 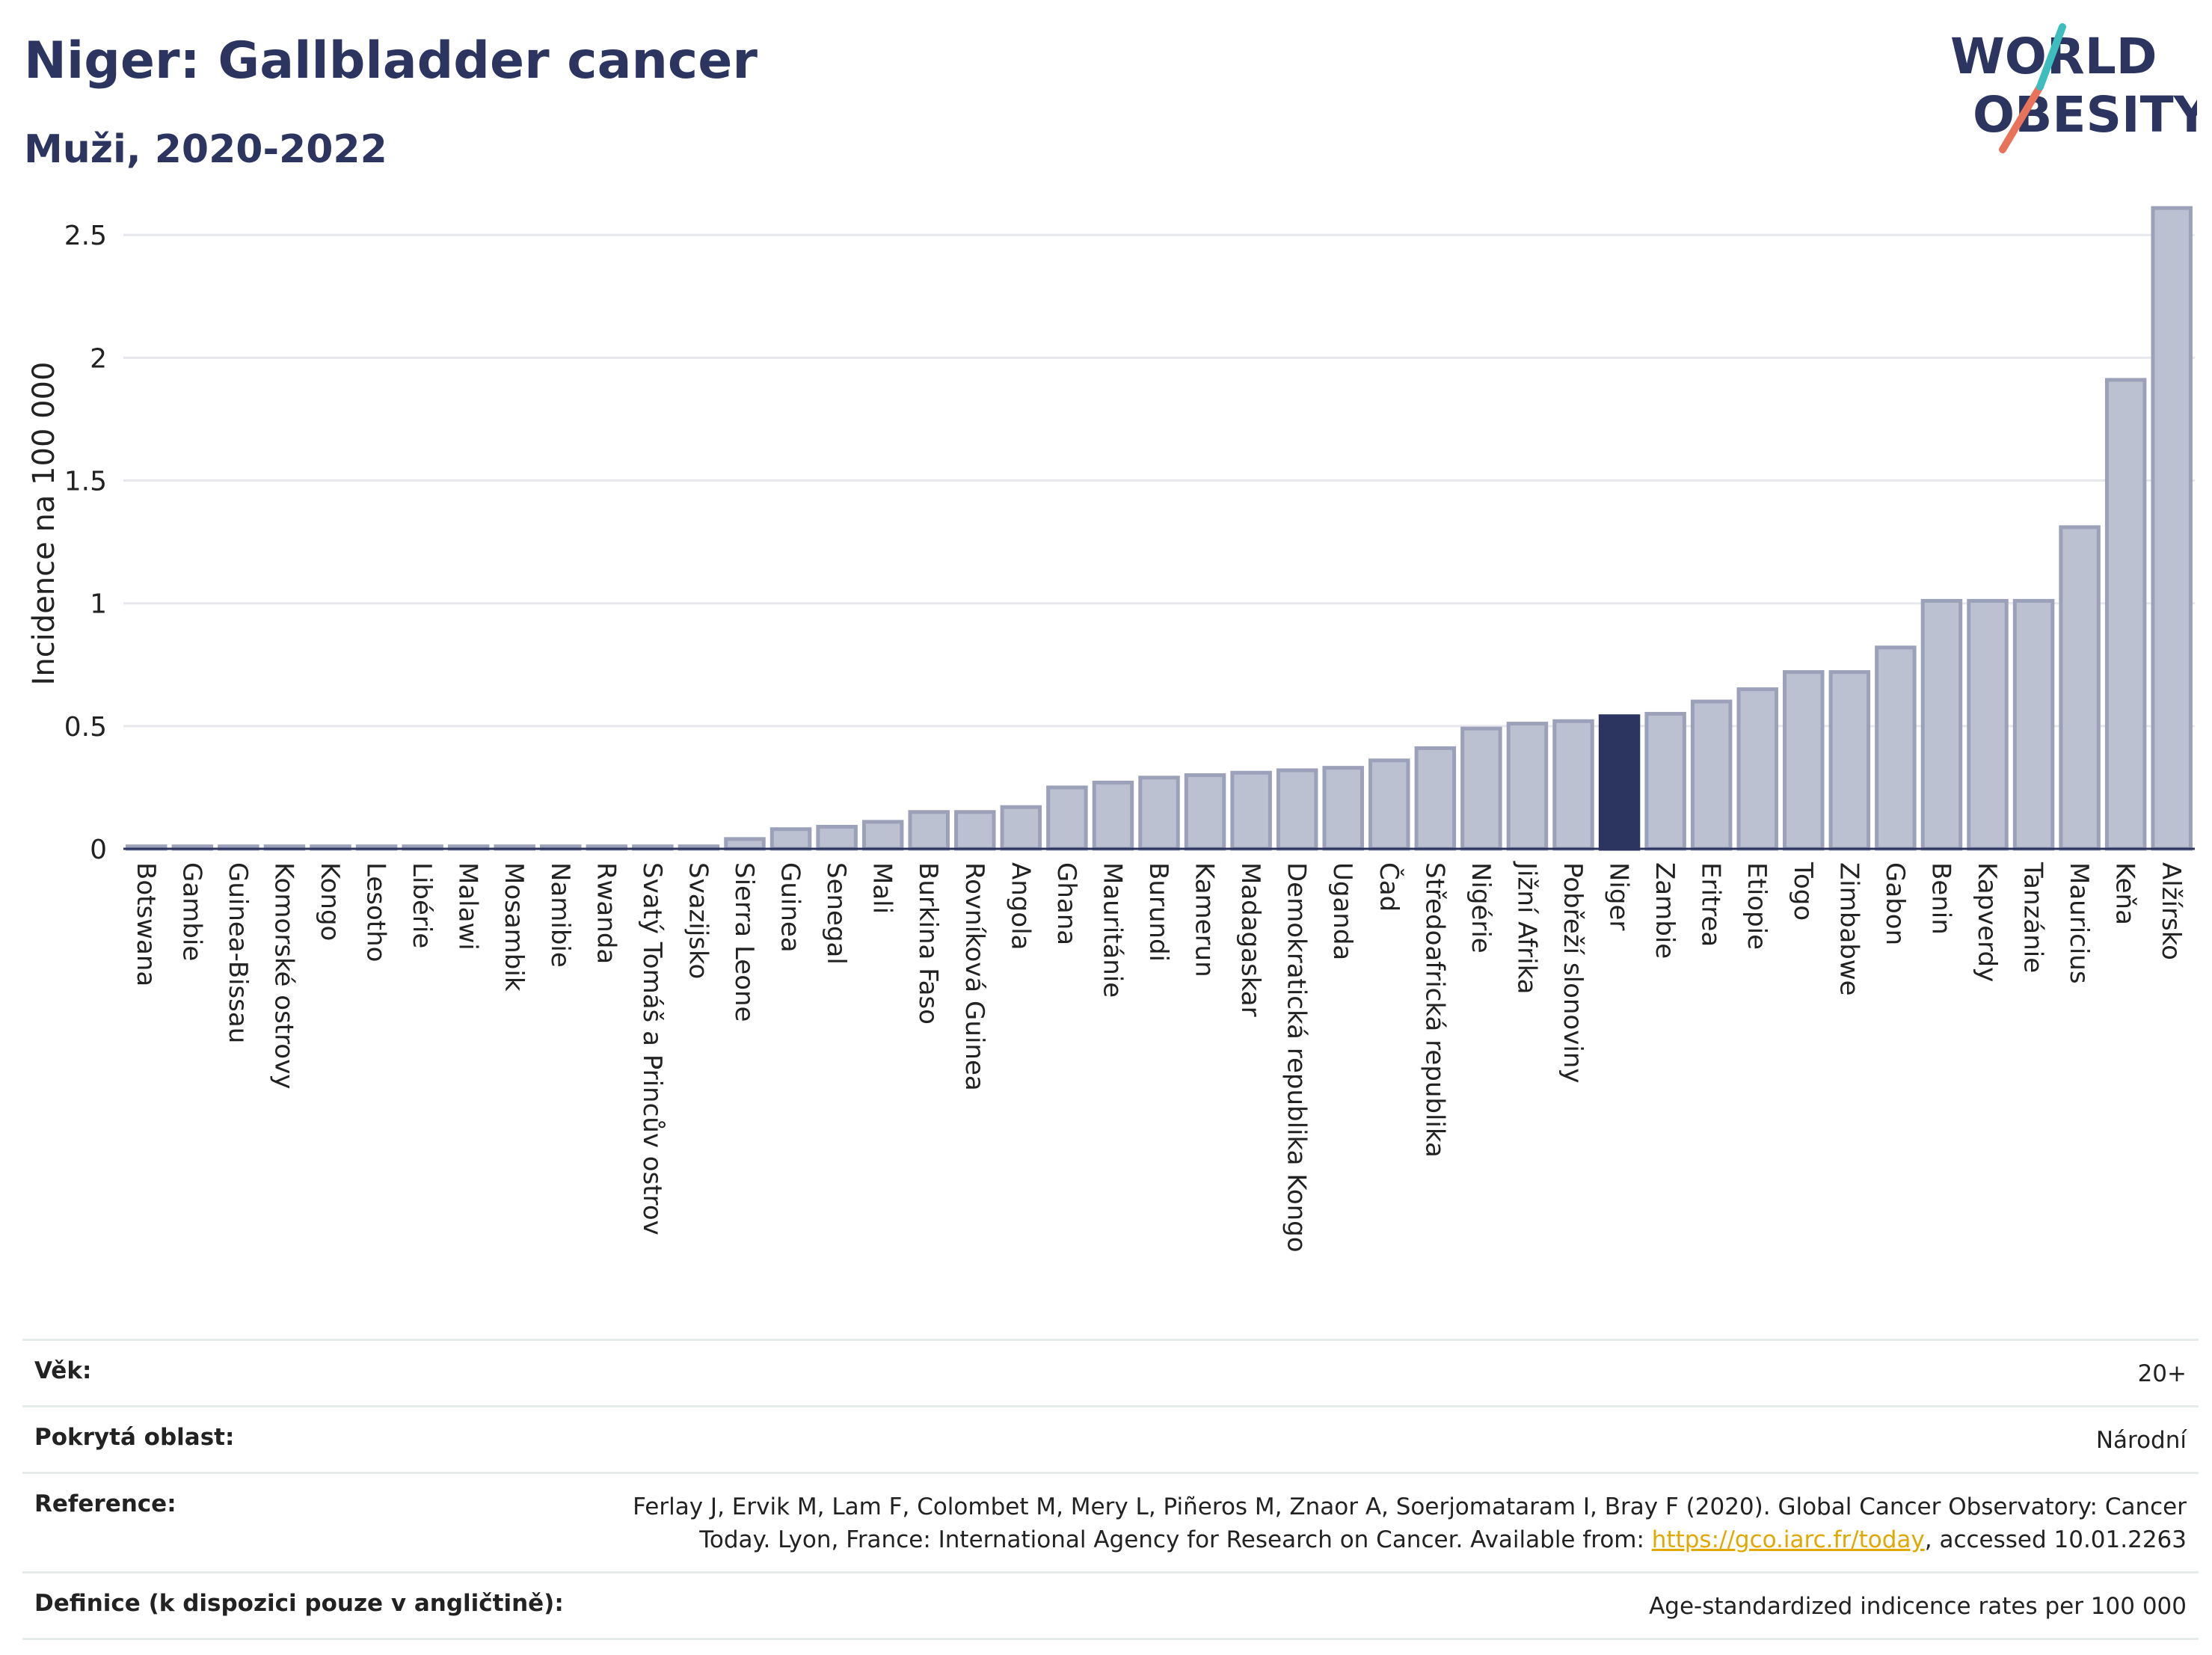 What do you see at coordinates (1757, 906) in the screenshot?
I see `x-tick-label: Etiopie` at bounding box center [1757, 906].